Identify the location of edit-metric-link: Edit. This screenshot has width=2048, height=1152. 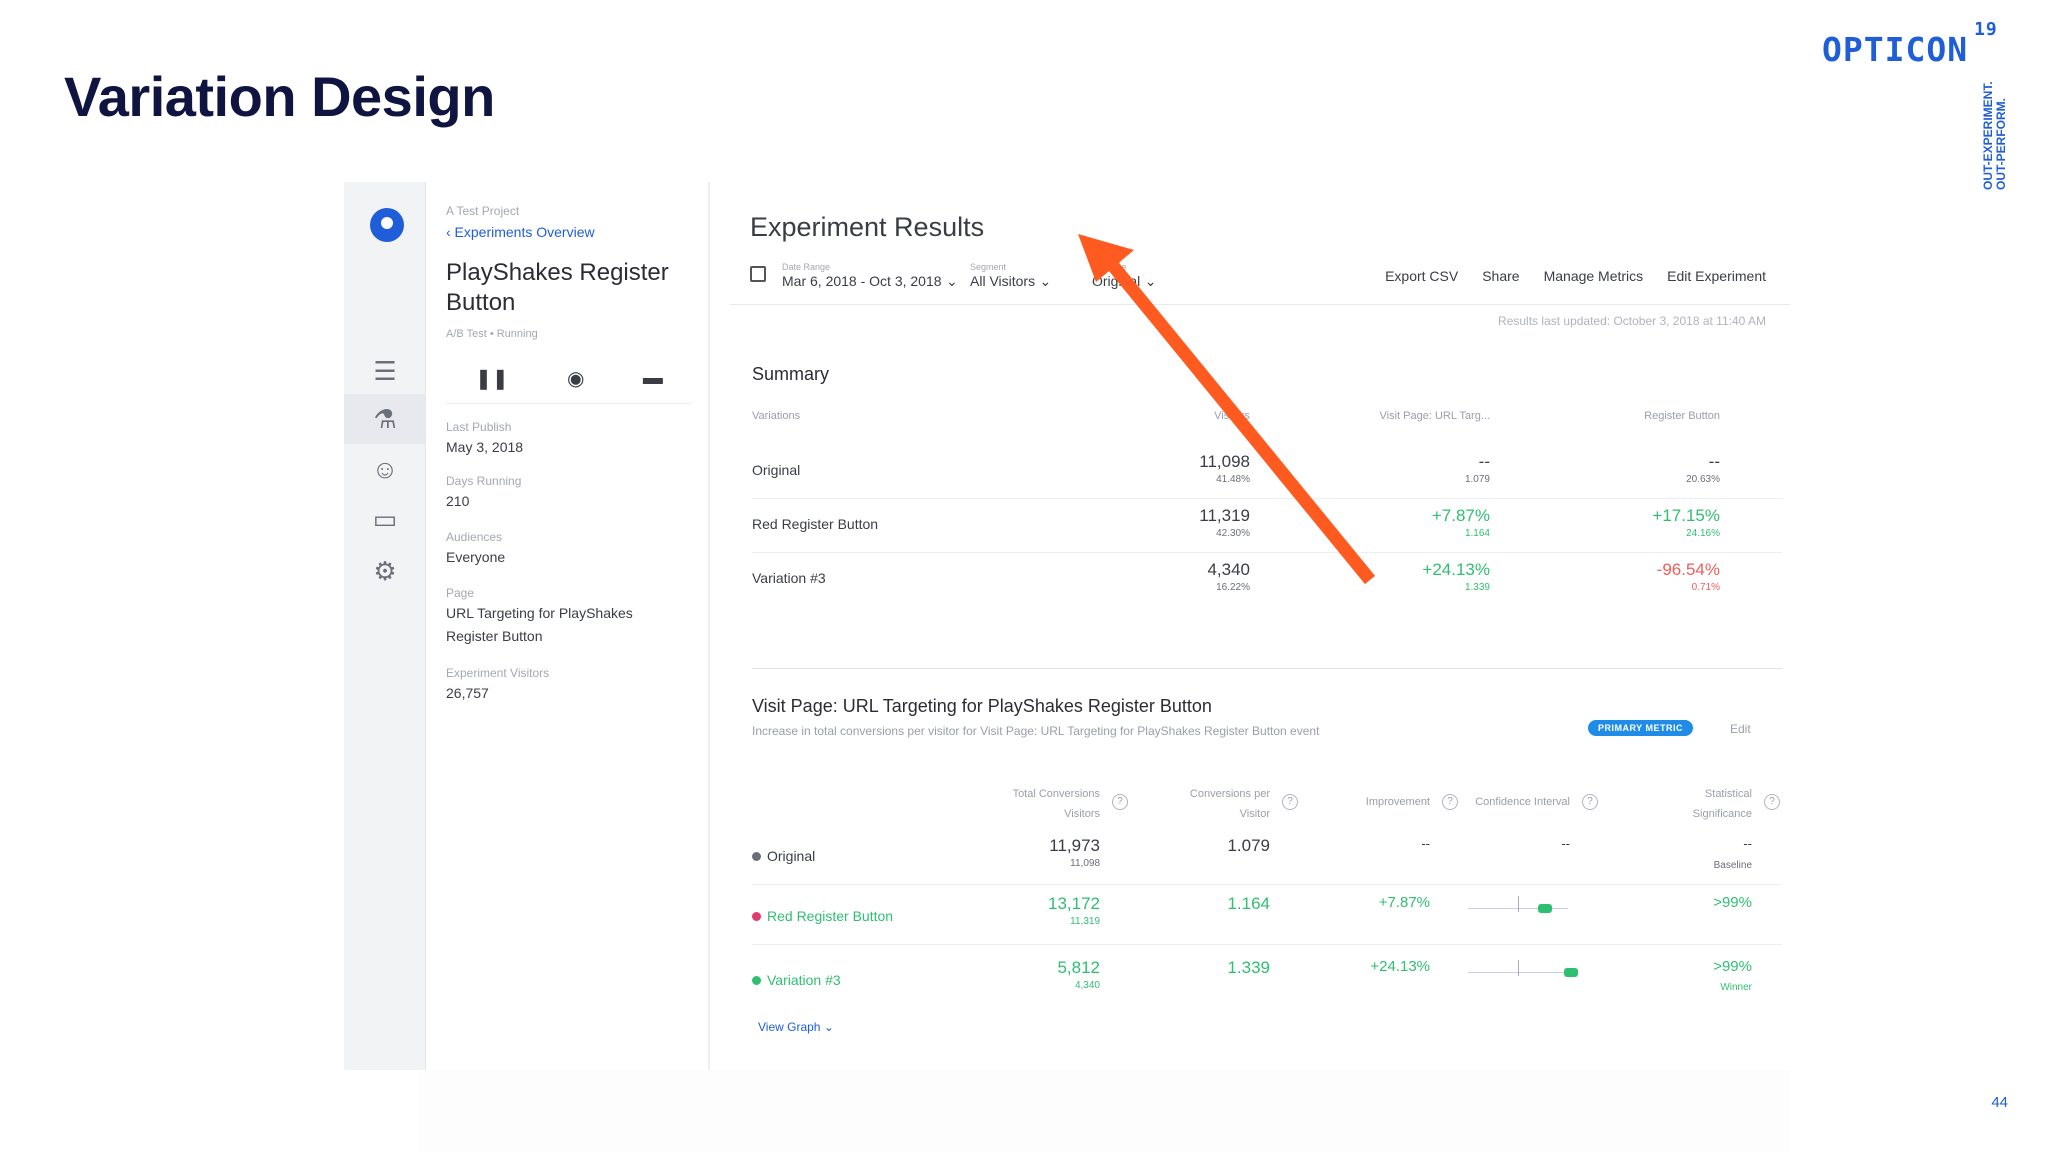
(1740, 729).